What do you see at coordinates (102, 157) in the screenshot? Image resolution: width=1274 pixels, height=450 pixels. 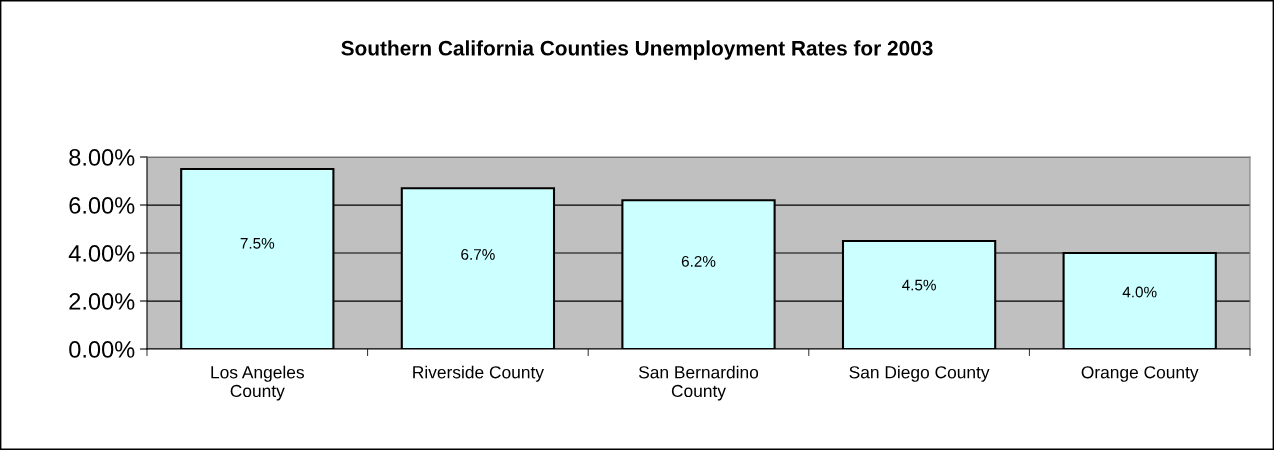 I see `y-tick-label: 8.00%` at bounding box center [102, 157].